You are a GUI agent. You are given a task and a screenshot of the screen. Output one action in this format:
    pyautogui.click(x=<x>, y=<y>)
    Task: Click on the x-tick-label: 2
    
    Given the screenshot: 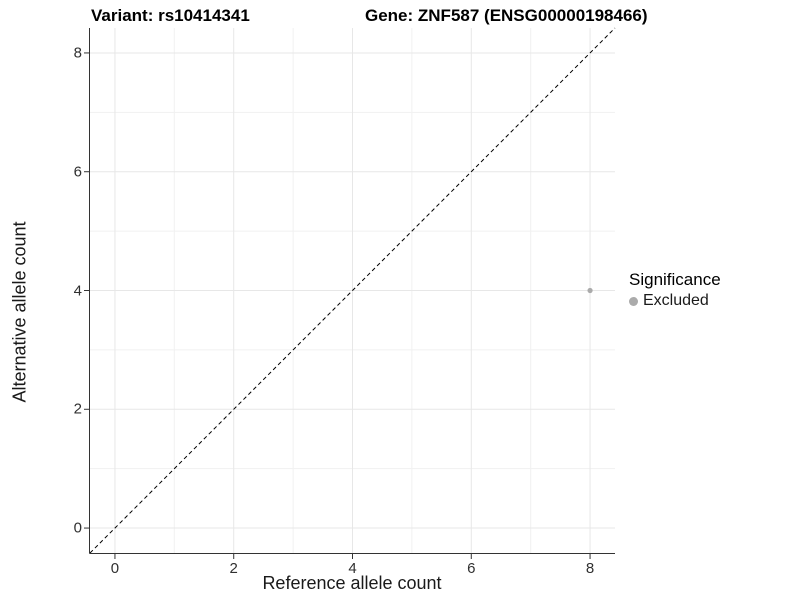 What is the action you would take?
    pyautogui.click(x=233, y=568)
    